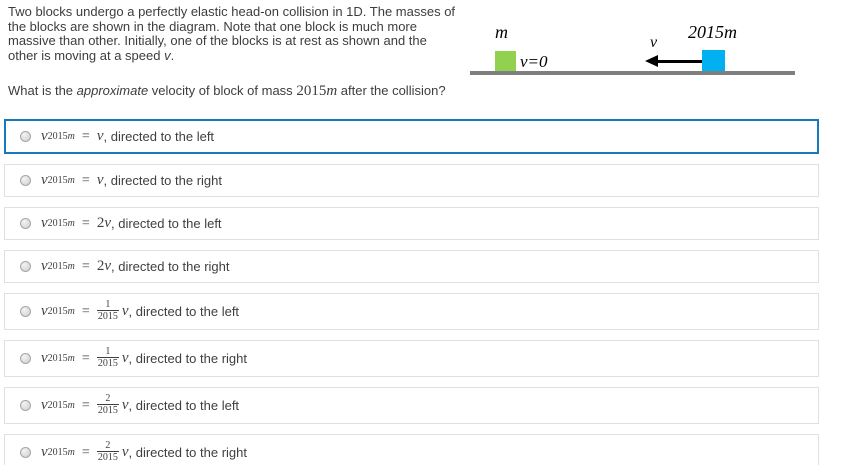 The image size is (853, 465). I want to click on question-body-period: ., so click(172, 55).